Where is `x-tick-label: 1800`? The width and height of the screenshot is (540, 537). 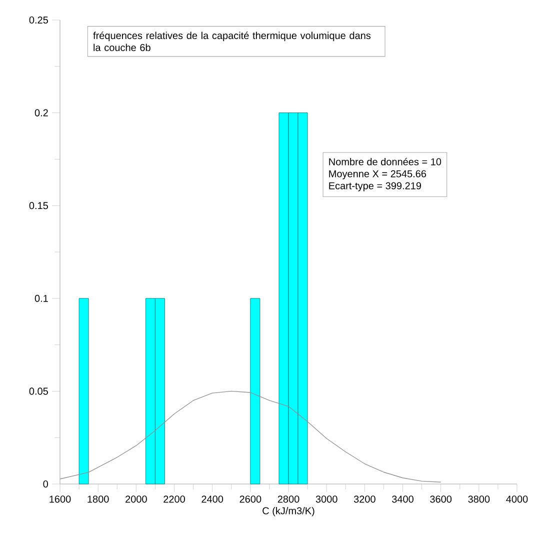
x-tick-label: 1800 is located at coordinates (98, 499).